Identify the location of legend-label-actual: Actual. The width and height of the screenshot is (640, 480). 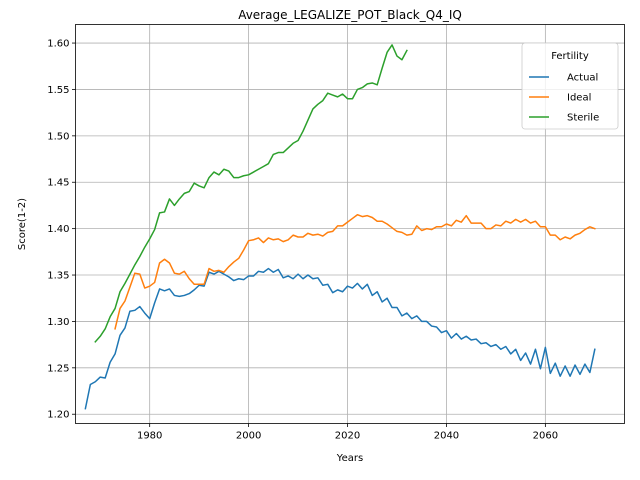
(582, 78).